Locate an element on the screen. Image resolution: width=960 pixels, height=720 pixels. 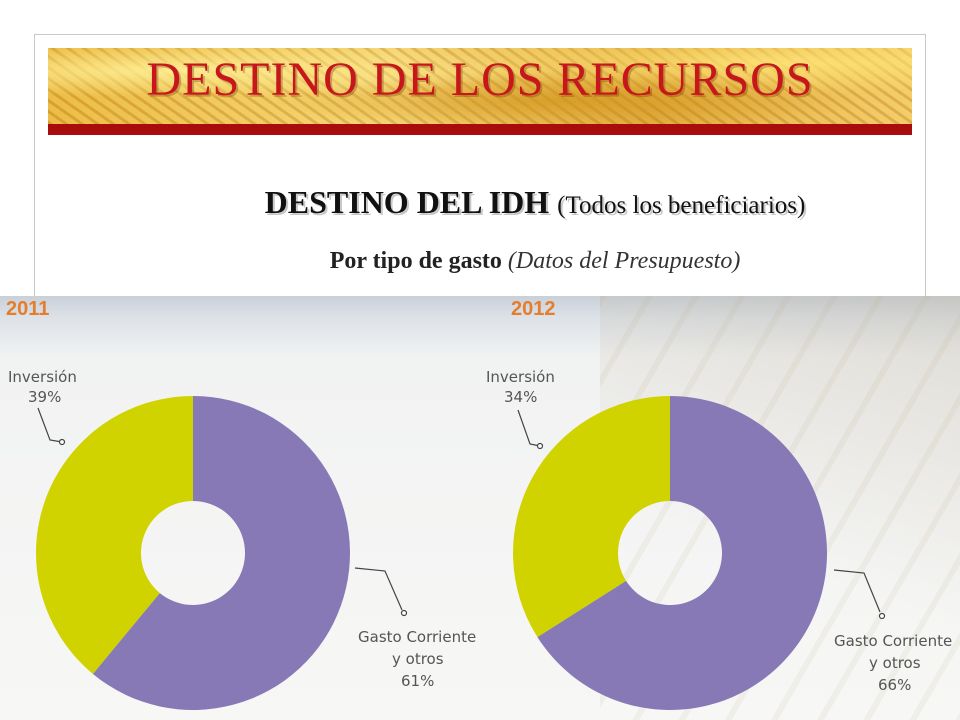
slide-title: DESTINO DE LOS RECURSOS is located at coordinates (480, 79).